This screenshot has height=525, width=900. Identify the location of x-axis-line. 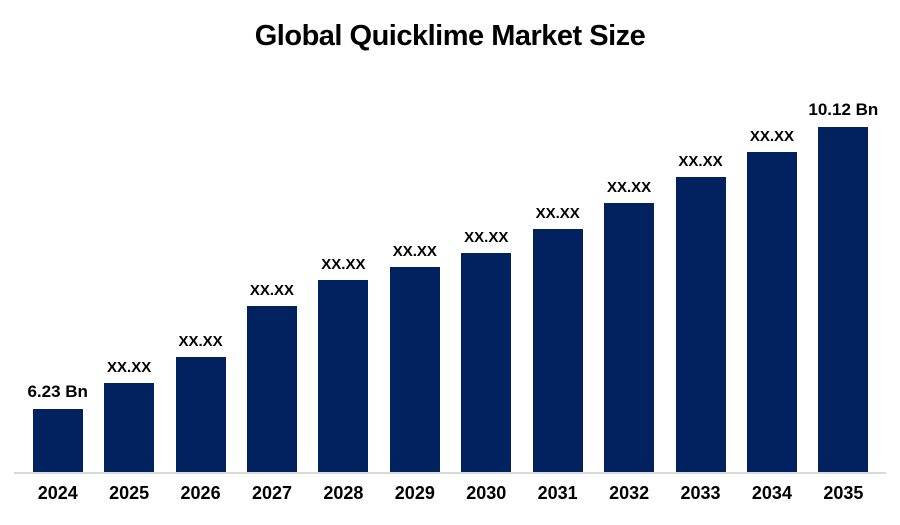
(450, 473).